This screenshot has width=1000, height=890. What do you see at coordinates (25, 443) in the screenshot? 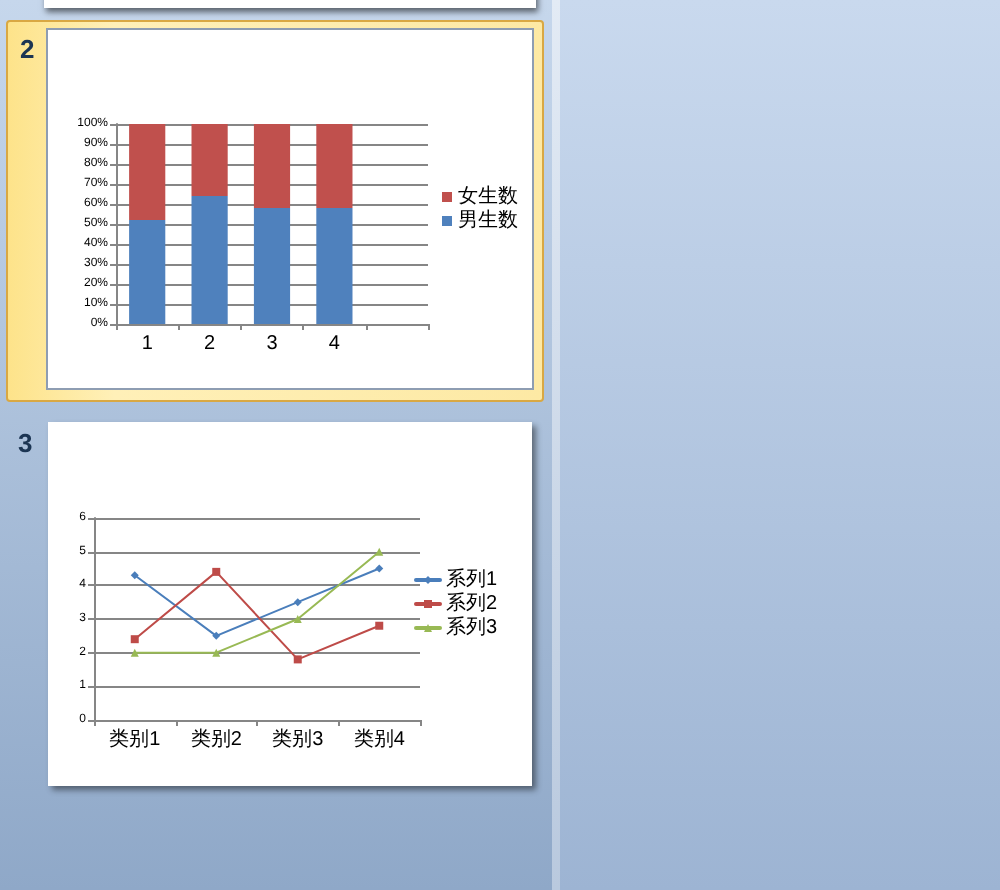
I see `text: 3` at bounding box center [25, 443].